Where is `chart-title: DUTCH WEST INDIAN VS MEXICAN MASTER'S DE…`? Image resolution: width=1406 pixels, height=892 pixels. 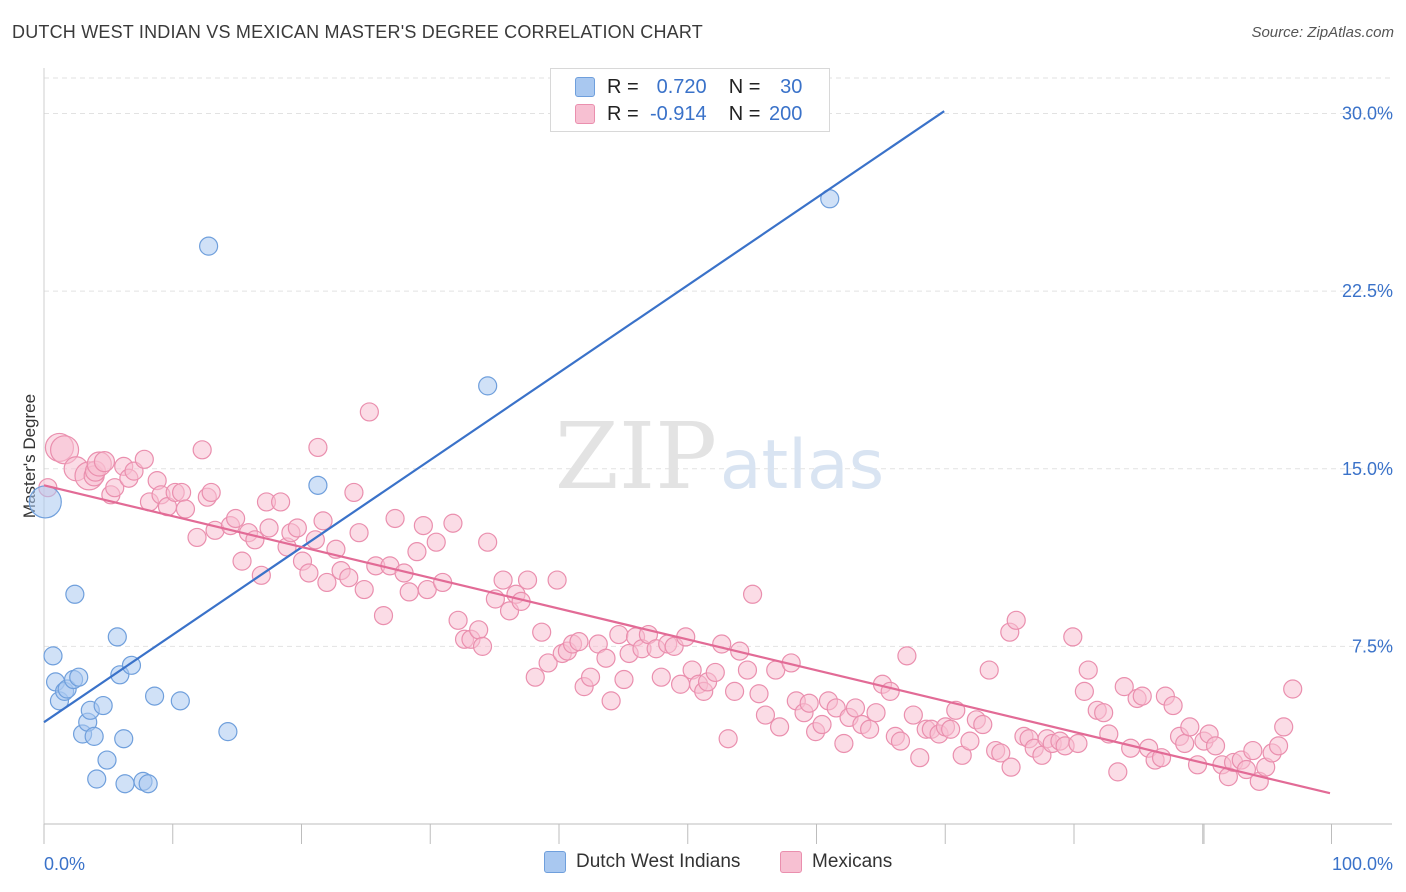 chart-title: DUTCH WEST INDIAN VS MEXICAN MASTER'S DE… is located at coordinates (357, 32).